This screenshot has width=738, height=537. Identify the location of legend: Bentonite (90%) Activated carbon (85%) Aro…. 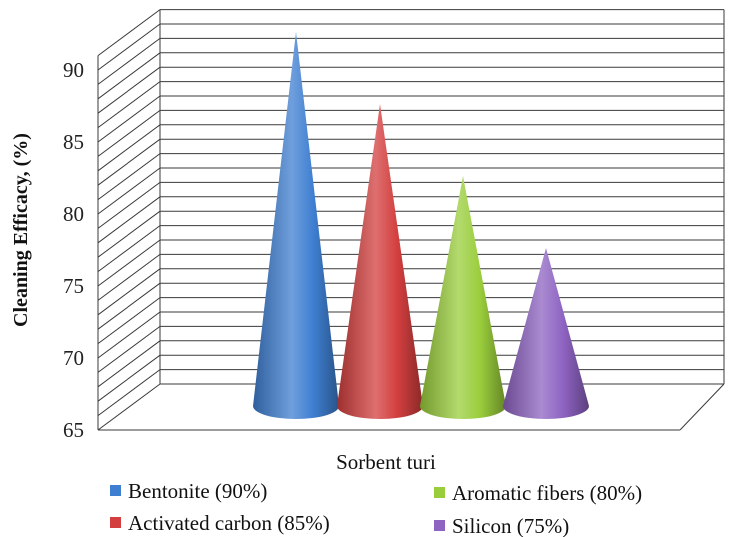
(376, 508).